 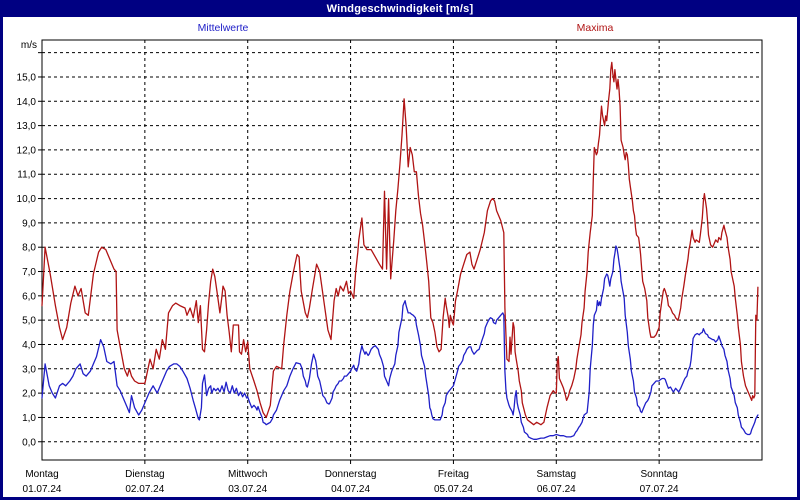 What do you see at coordinates (595, 28) in the screenshot?
I see `legend-maxima: Maxima` at bounding box center [595, 28].